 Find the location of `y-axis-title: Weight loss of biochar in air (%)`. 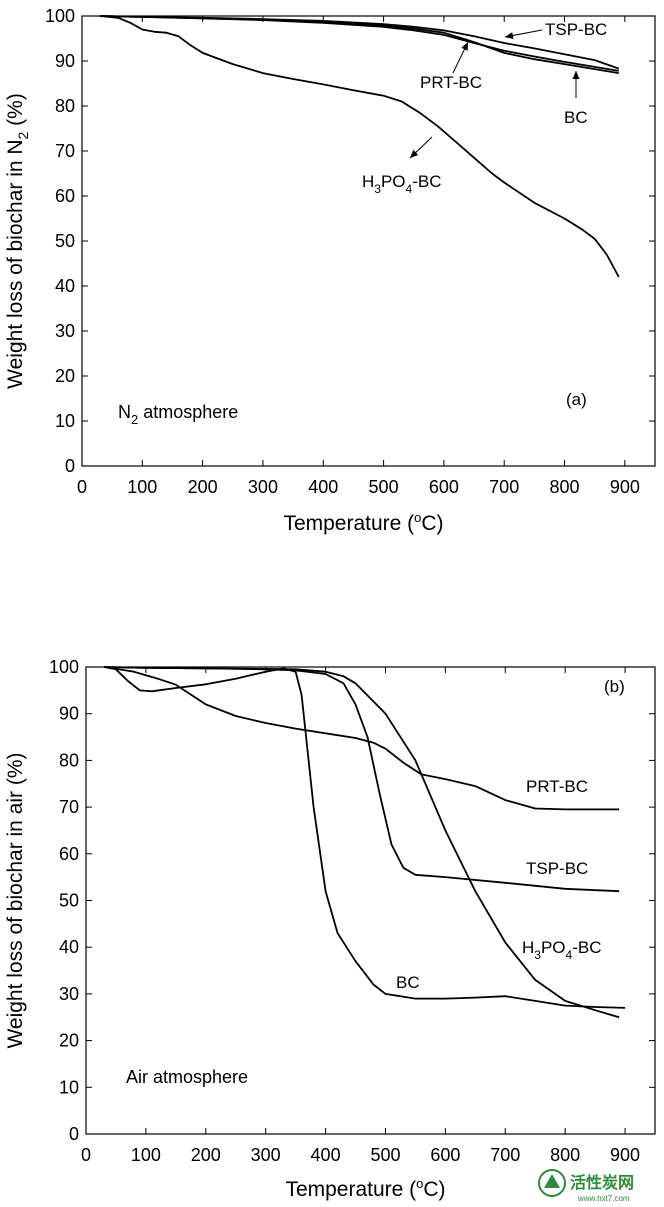

y-axis-title: Weight loss of biochar in air (%) is located at coordinates (15, 900).